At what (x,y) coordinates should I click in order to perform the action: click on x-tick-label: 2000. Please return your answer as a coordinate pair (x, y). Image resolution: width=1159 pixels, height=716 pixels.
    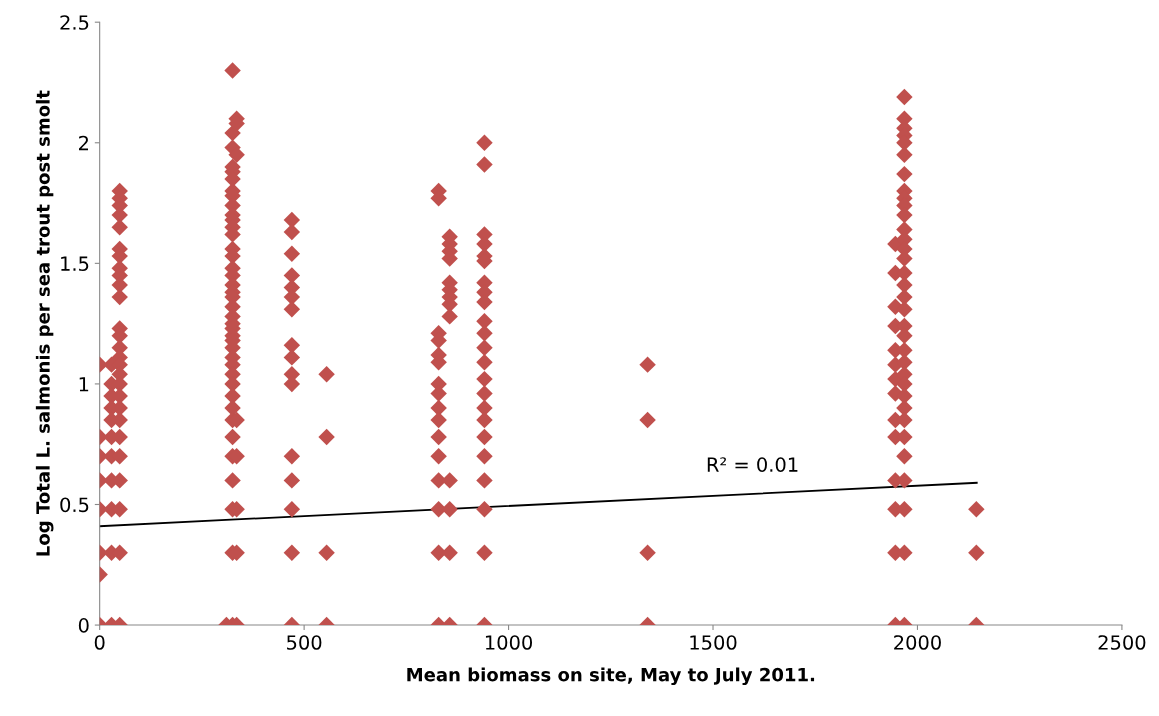
    Looking at the image, I should click on (917, 642).